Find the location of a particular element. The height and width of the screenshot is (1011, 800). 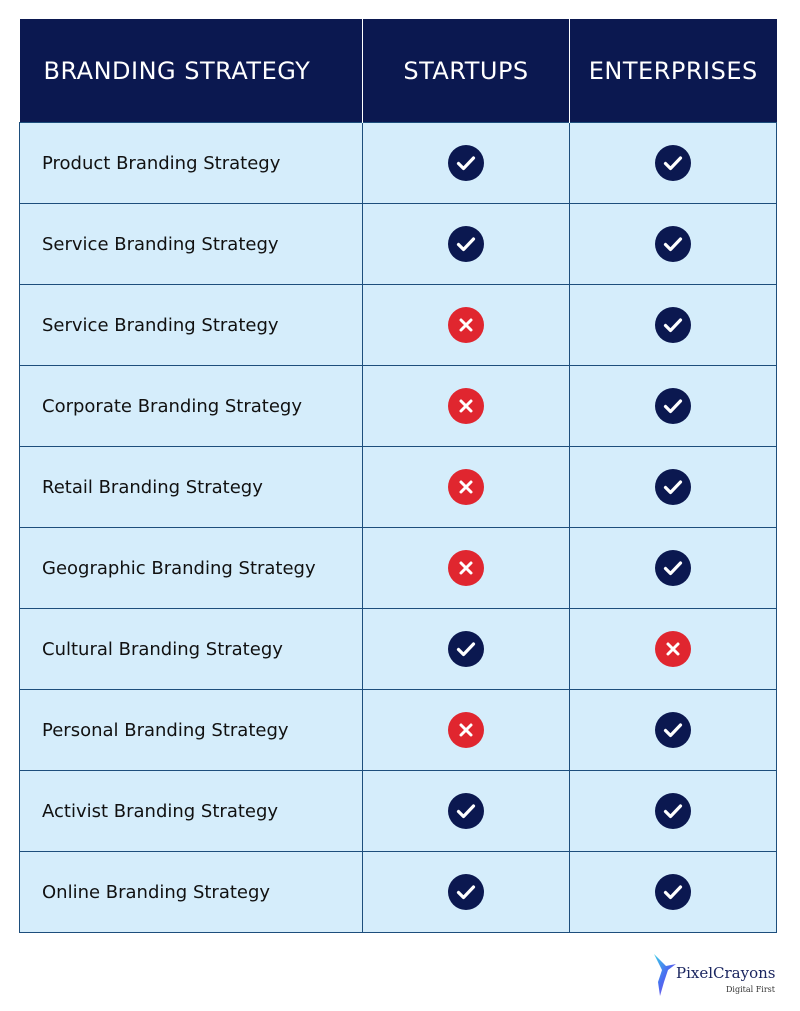

strategy-name: Retail Branding Strategy is located at coordinates (191, 487).